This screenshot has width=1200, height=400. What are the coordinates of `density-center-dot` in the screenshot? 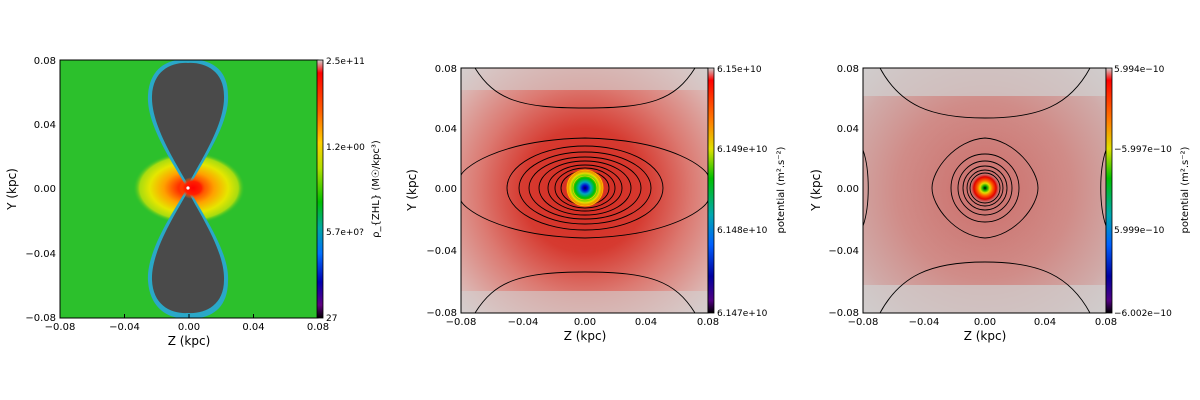 It's located at (188, 188).